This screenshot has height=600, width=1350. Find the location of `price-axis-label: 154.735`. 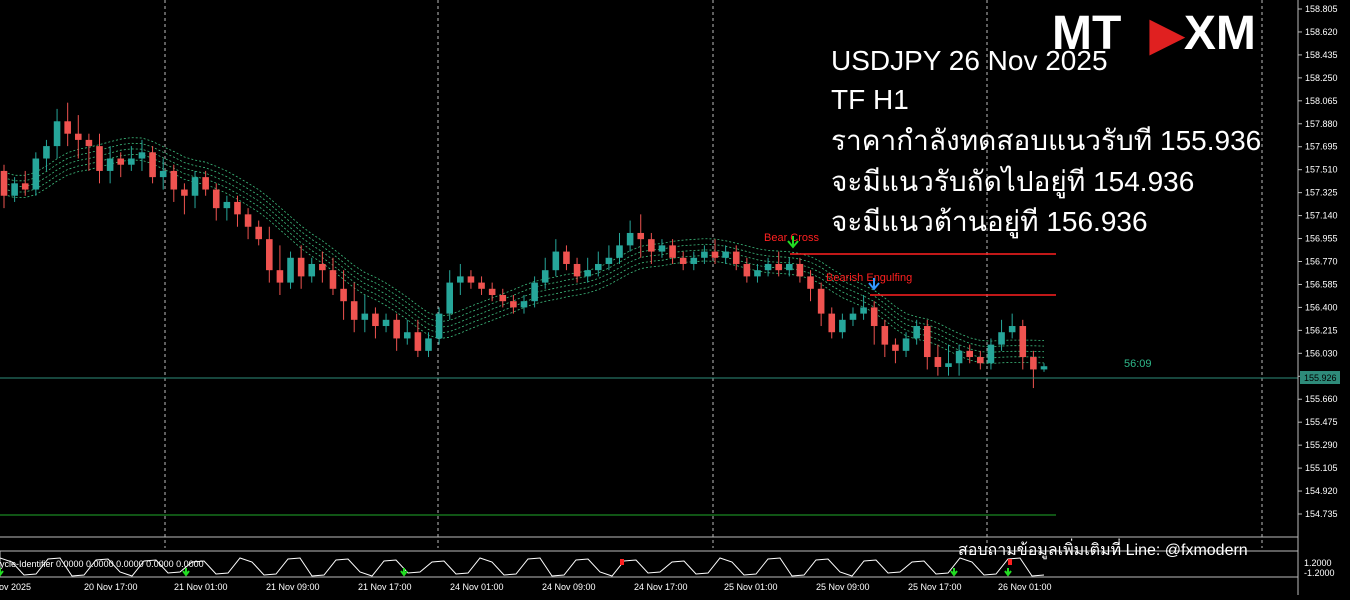

price-axis-label: 154.735 is located at coordinates (1321, 514).